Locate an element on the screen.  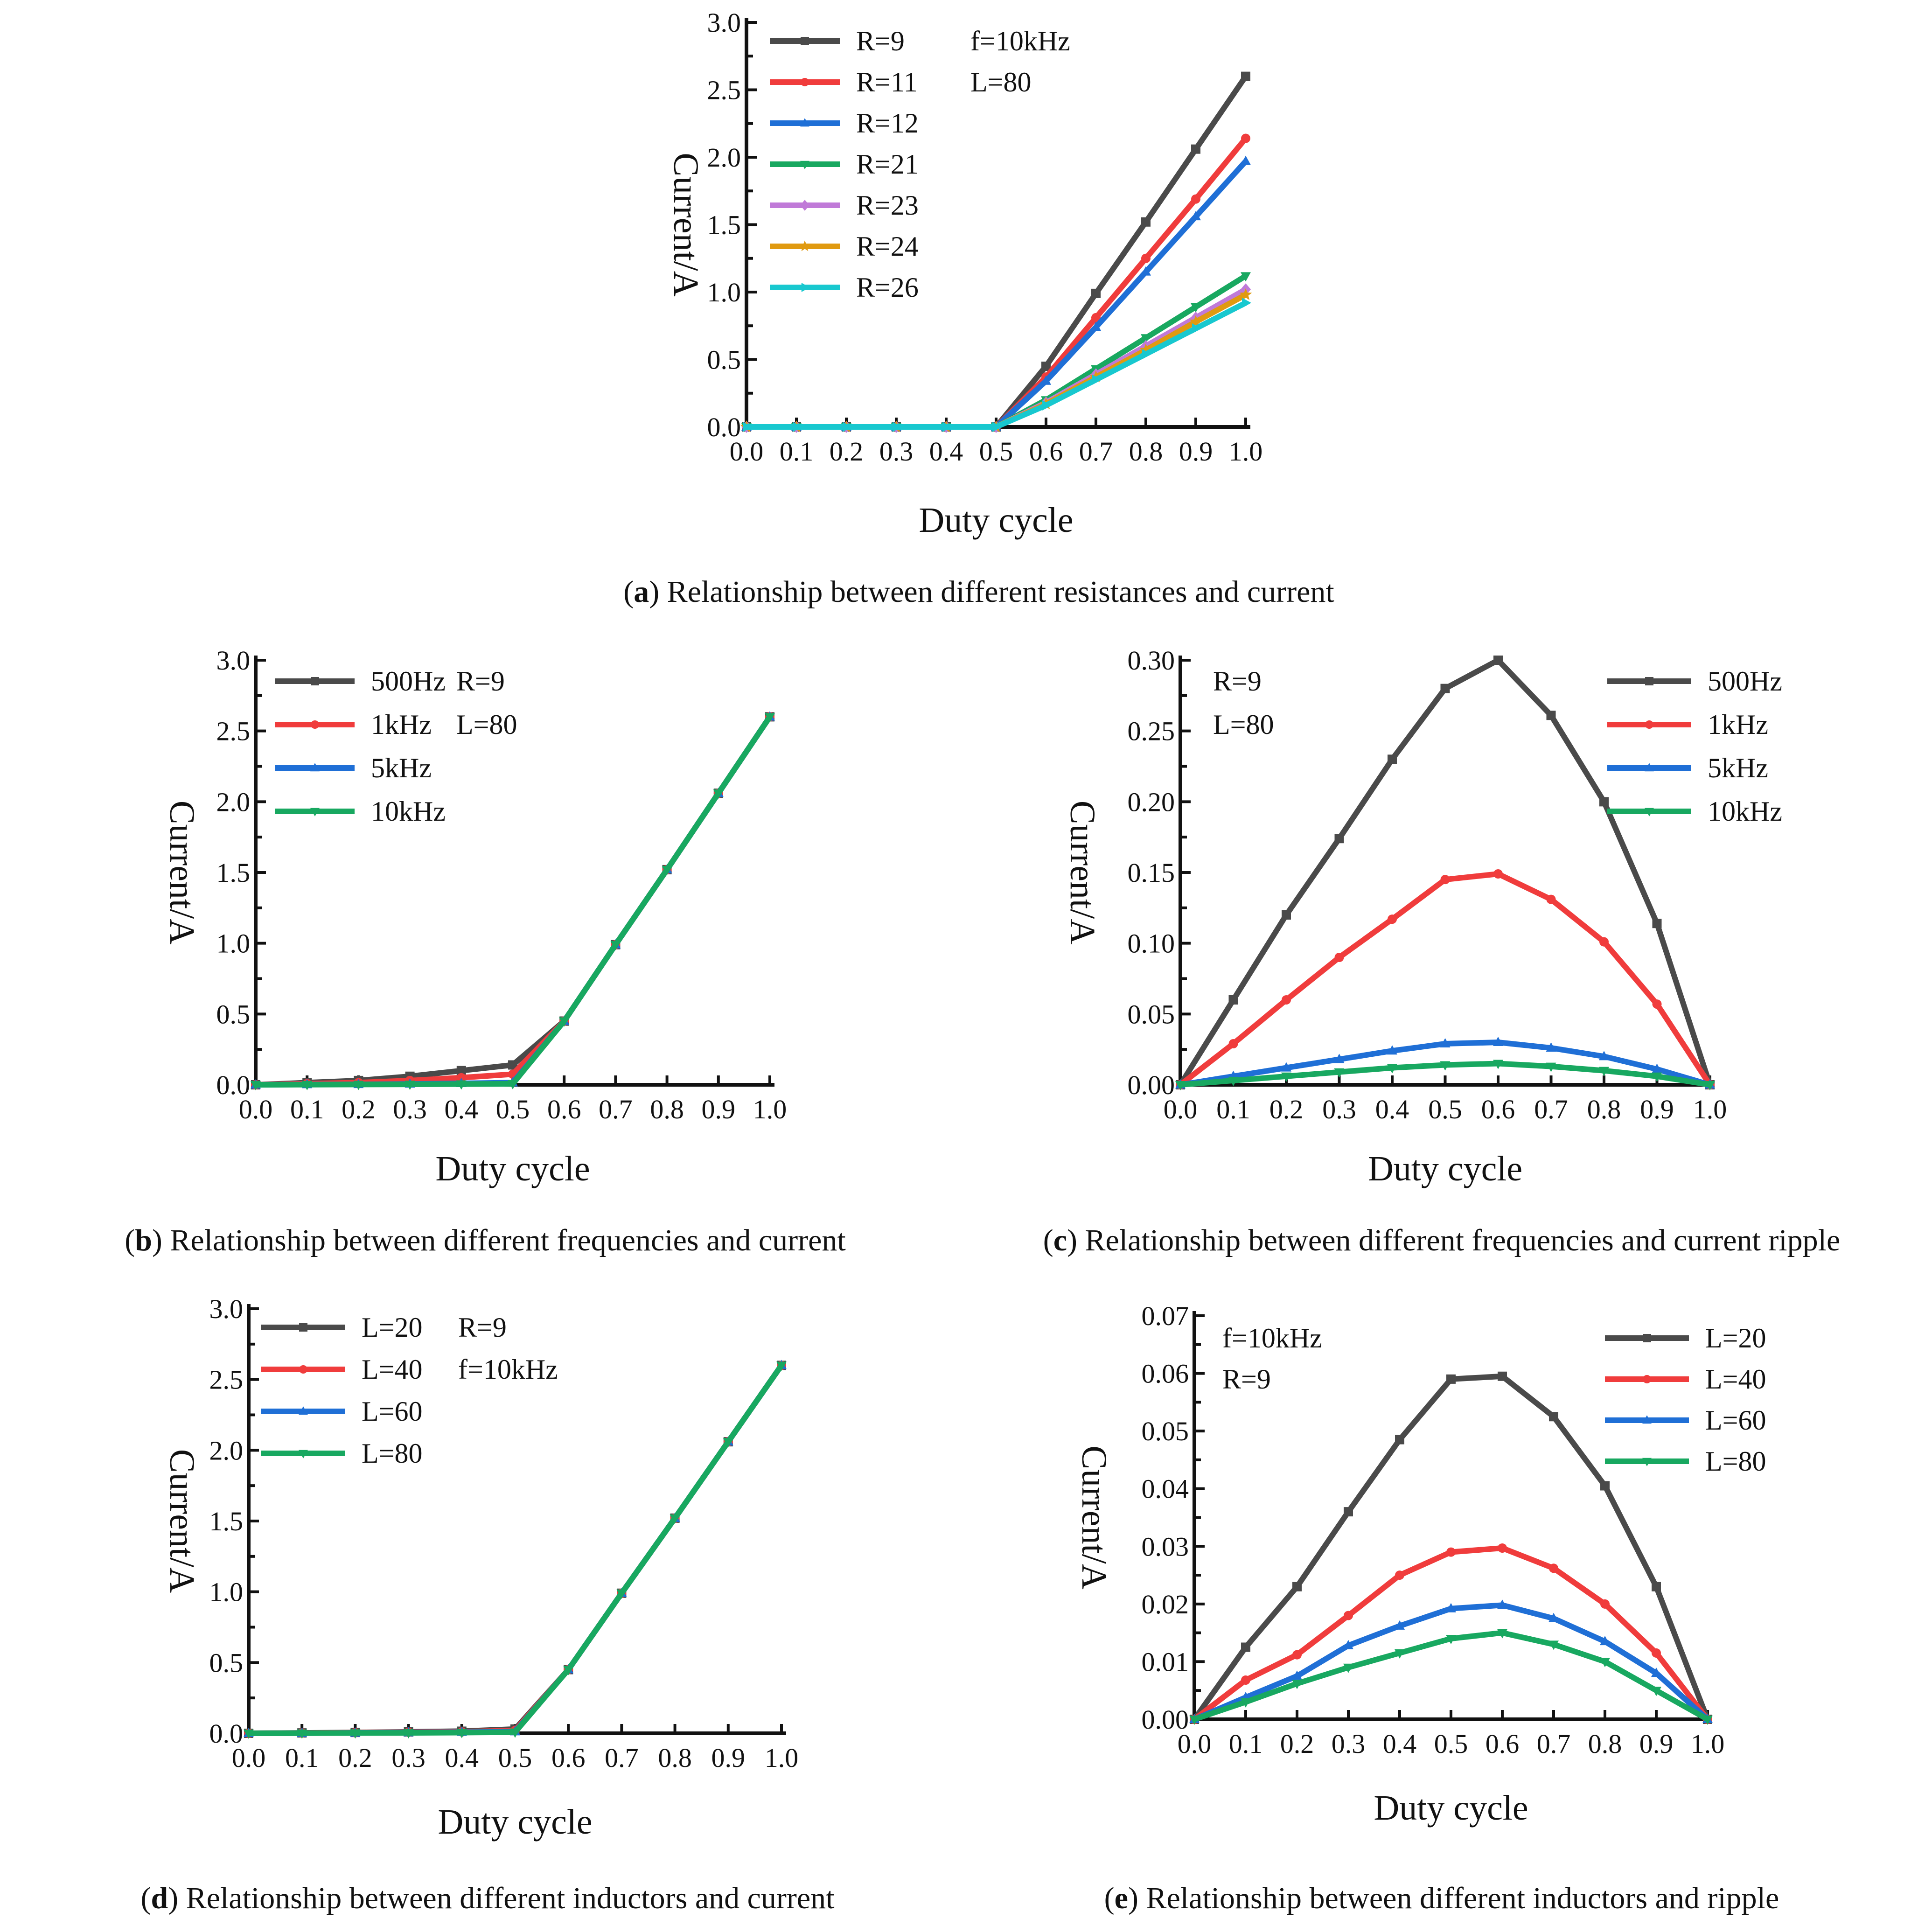
legend-label: R=24 is located at coordinates (887, 246).